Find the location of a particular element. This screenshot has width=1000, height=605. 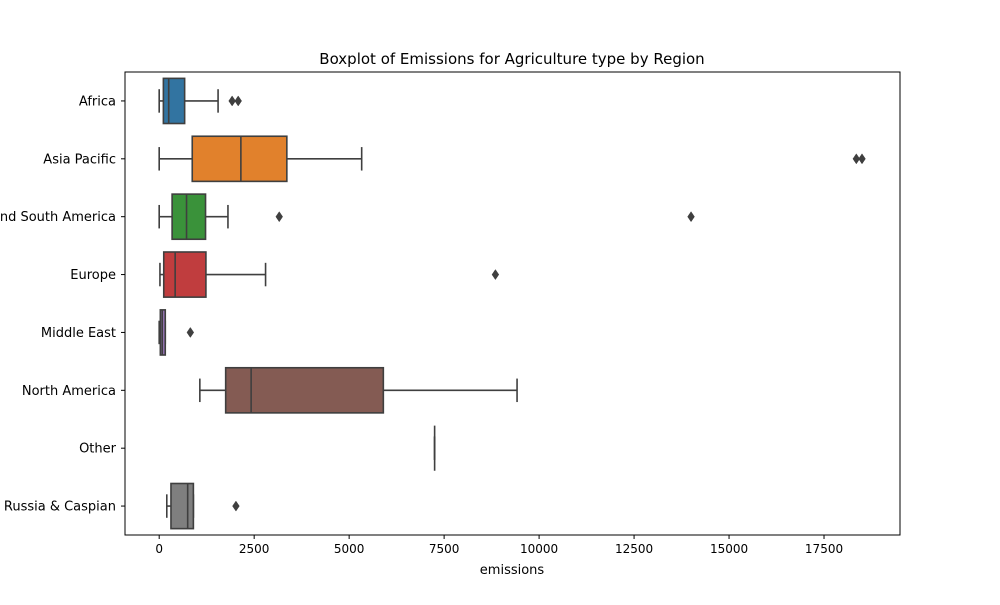

x-tick-label: 0 is located at coordinates (159, 549).